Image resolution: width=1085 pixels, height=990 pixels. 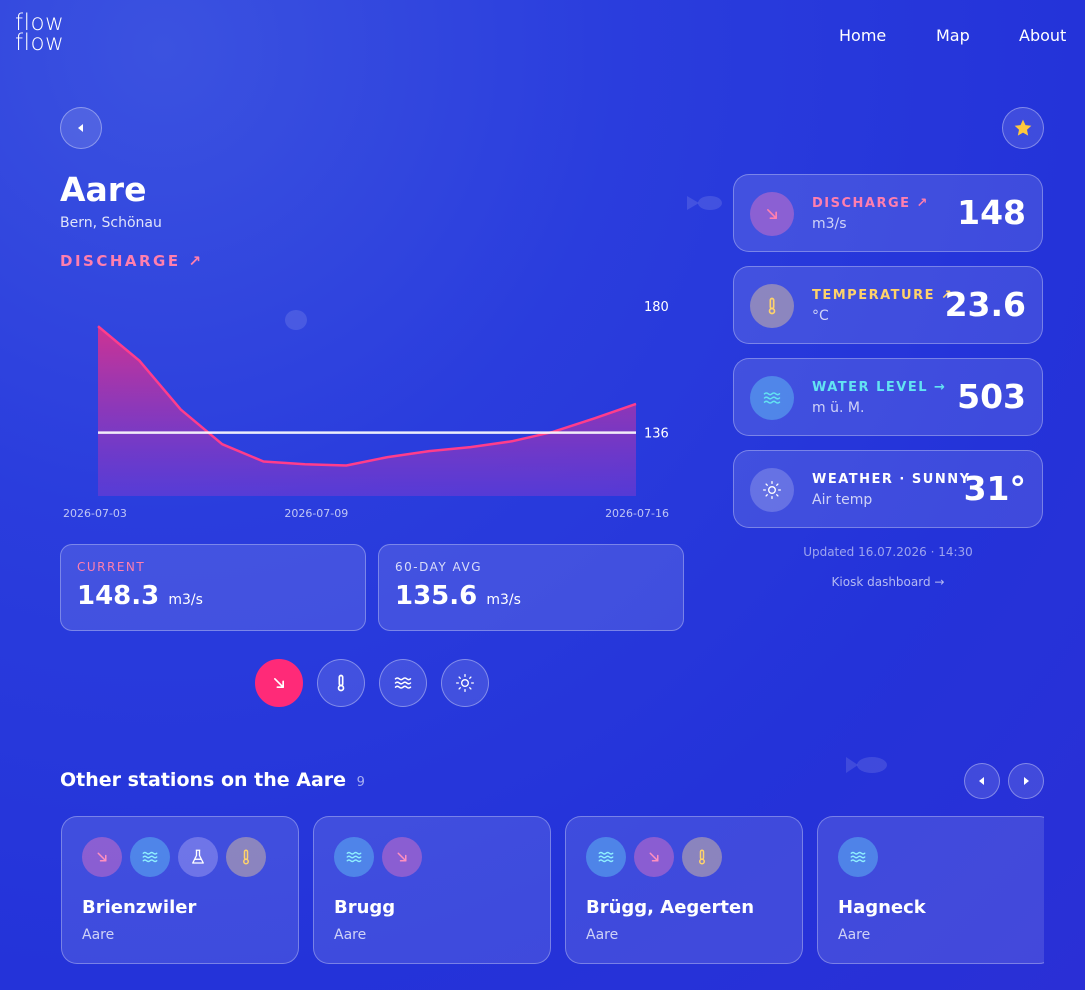 I want to click on stat-number: 148.3, so click(x=118, y=596).